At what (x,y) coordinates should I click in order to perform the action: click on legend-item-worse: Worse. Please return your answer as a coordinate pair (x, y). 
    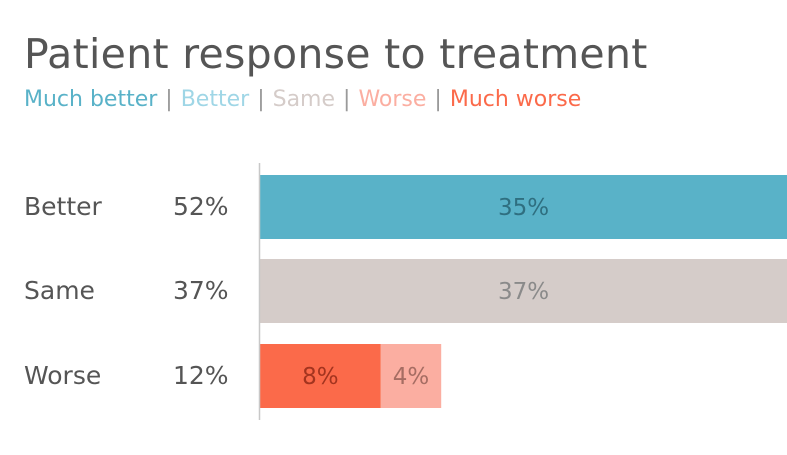
    Looking at the image, I should click on (392, 99).